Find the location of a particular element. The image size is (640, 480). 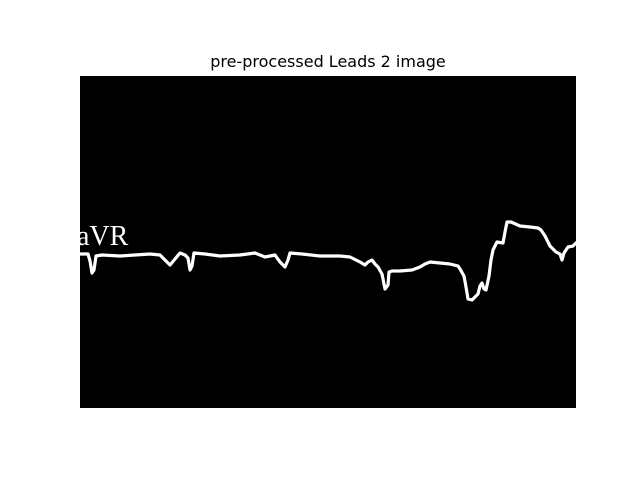

lead-label: aVR is located at coordinates (104, 236).